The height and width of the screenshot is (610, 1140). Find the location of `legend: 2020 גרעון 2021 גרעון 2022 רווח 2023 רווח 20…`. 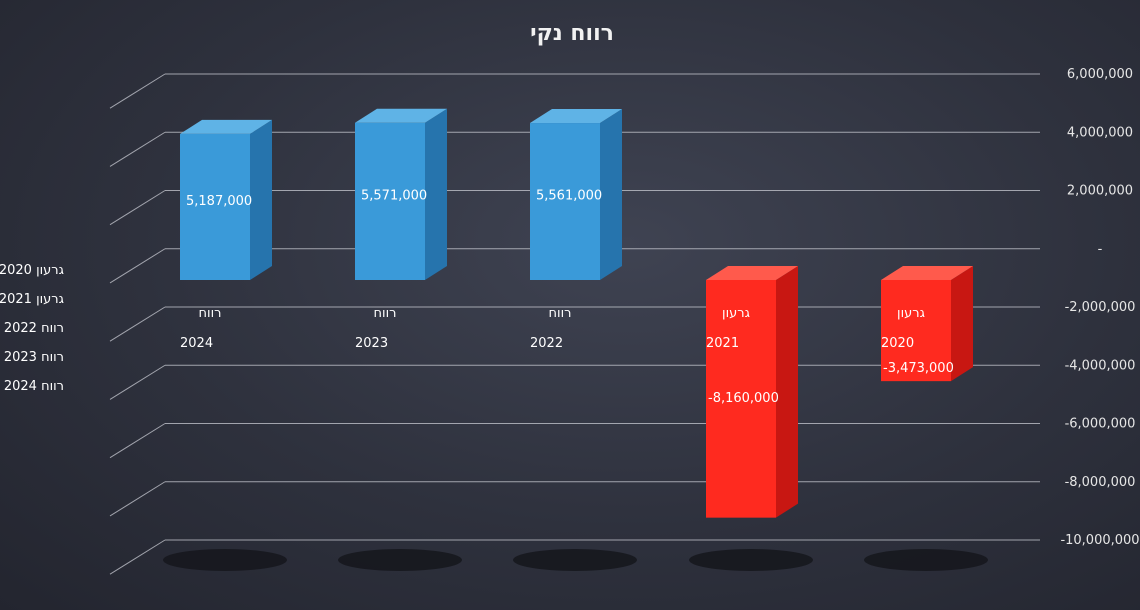

legend: 2020 גרעון 2021 גרעון 2022 רווח 2023 רווח 20… is located at coordinates (32, 328).